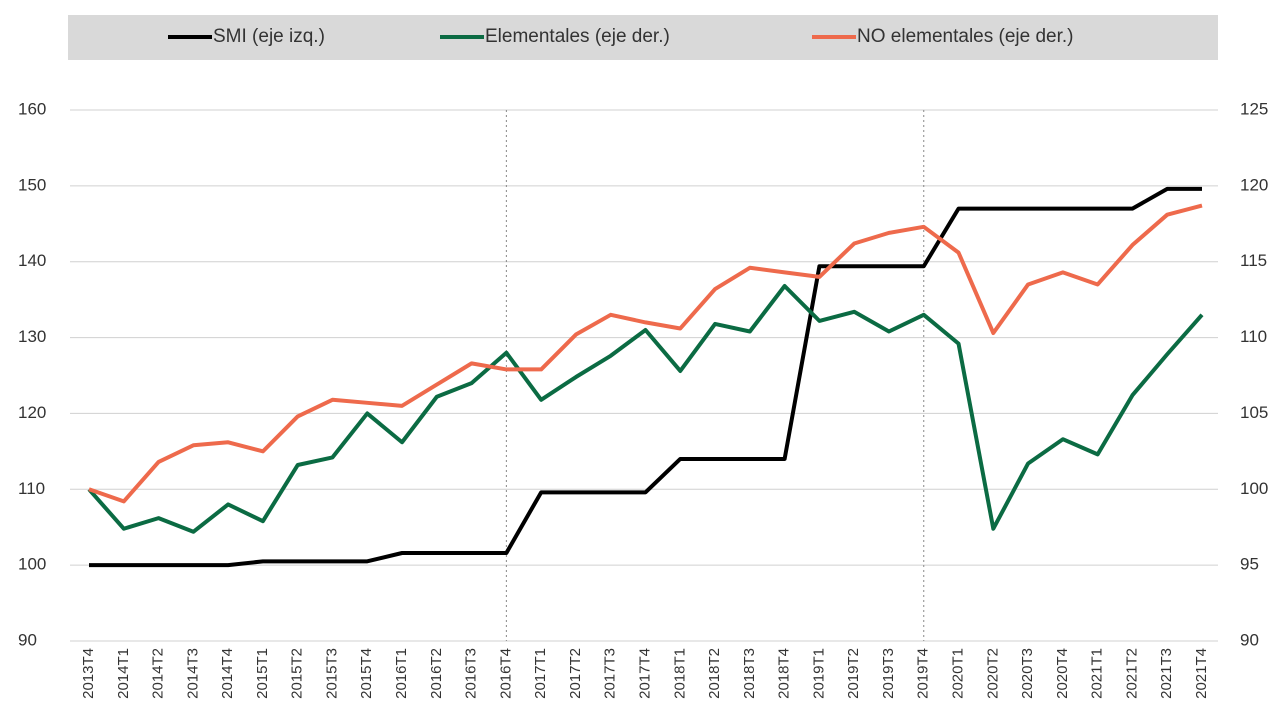  What do you see at coordinates (1249, 639) in the screenshot?
I see `y2-tick-label: 90` at bounding box center [1249, 639].